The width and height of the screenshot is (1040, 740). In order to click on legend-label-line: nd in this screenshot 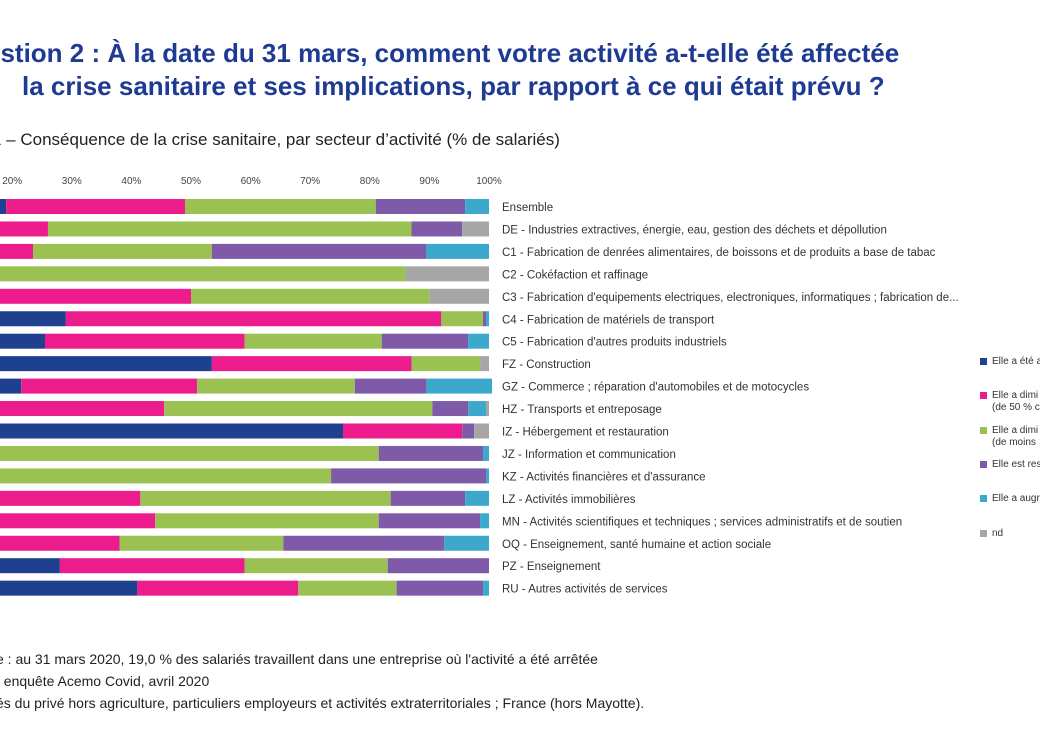, I will do `click(998, 533)`.